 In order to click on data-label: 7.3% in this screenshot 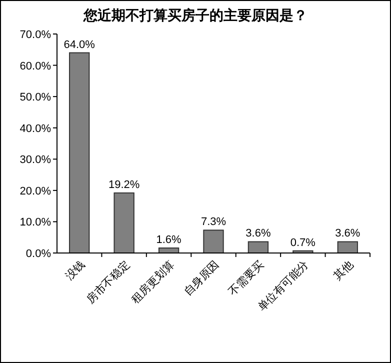, I will do `click(213, 222)`.